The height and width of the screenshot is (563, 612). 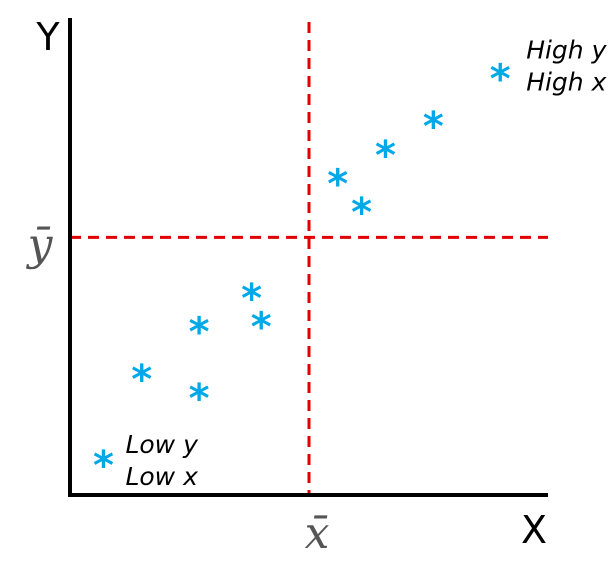 What do you see at coordinates (161, 476) in the screenshot?
I see `annotation-line: Low x` at bounding box center [161, 476].